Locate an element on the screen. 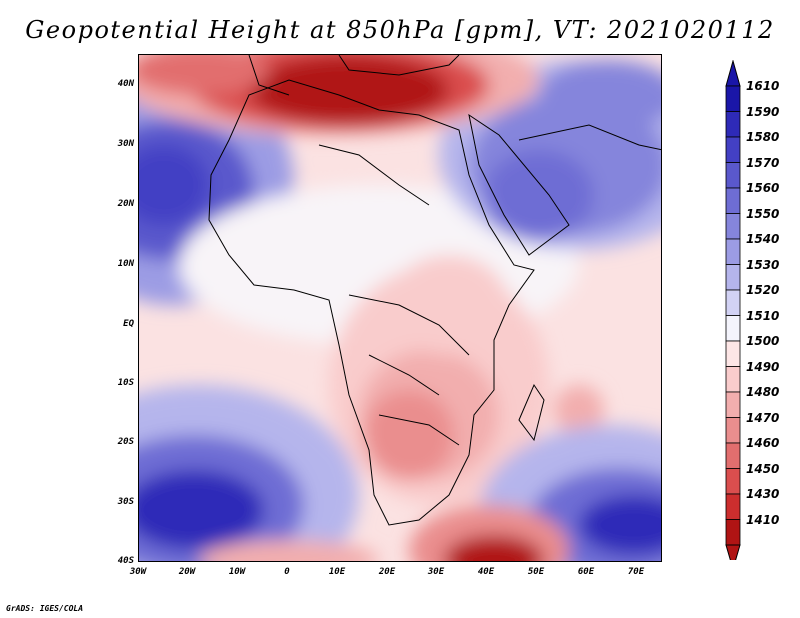  colorbar-label: 1580 is located at coordinates (763, 137).